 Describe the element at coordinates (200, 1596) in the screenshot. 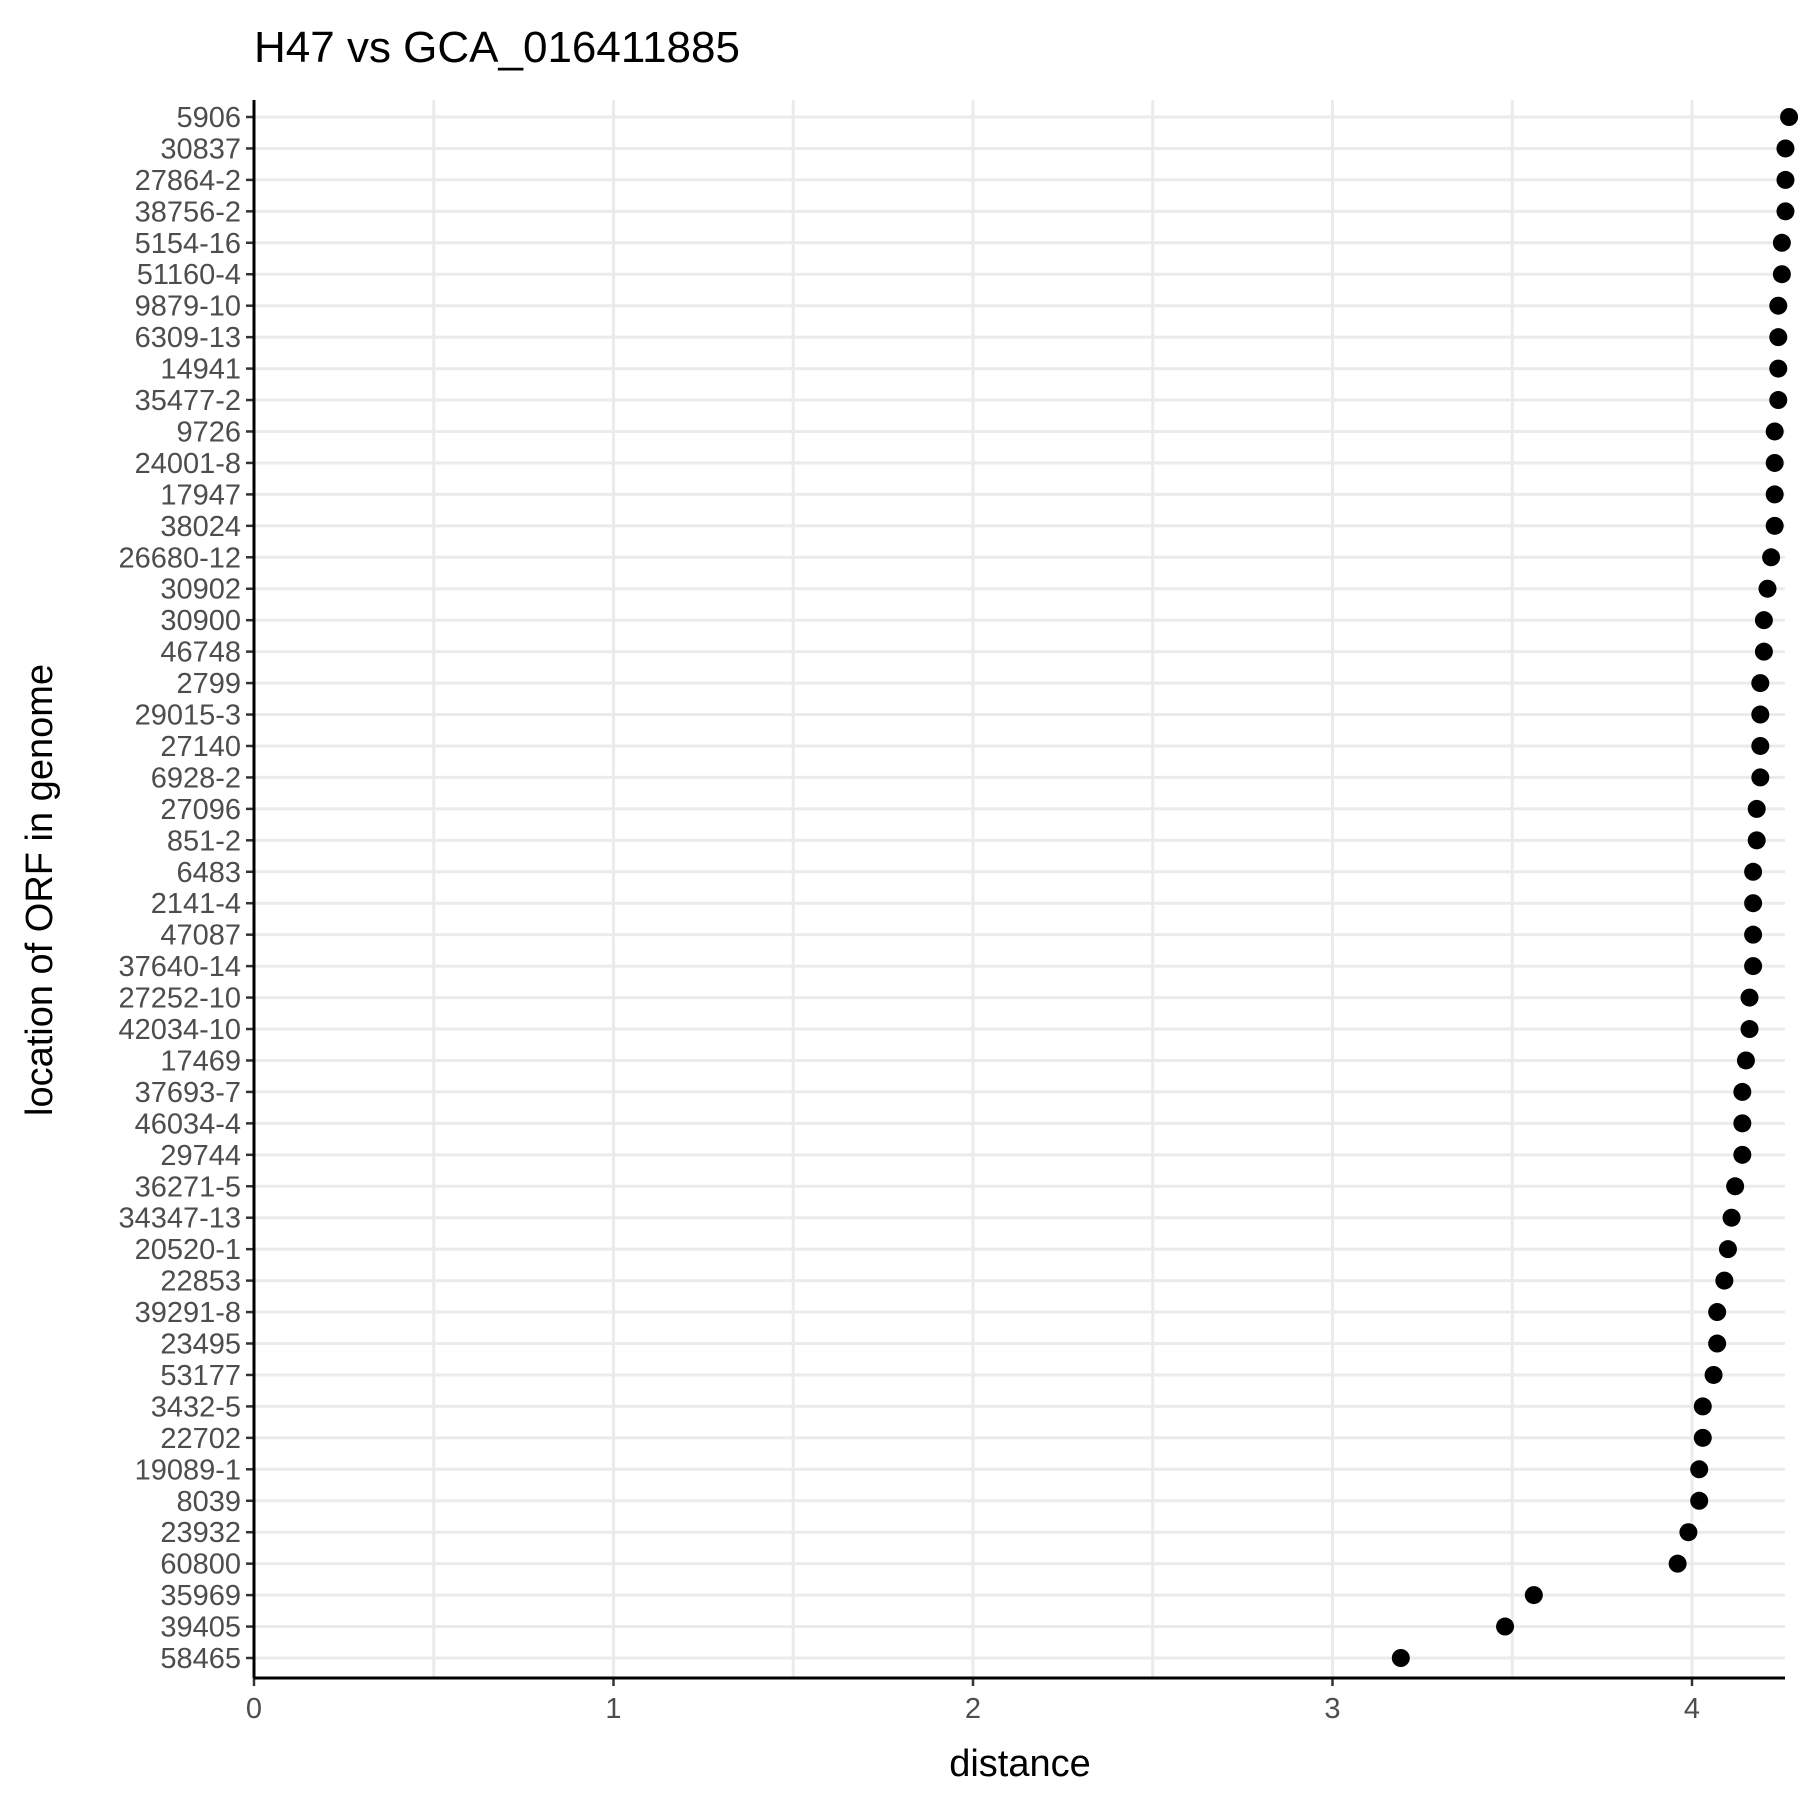

I see `y-tick-label: 35969` at that location.